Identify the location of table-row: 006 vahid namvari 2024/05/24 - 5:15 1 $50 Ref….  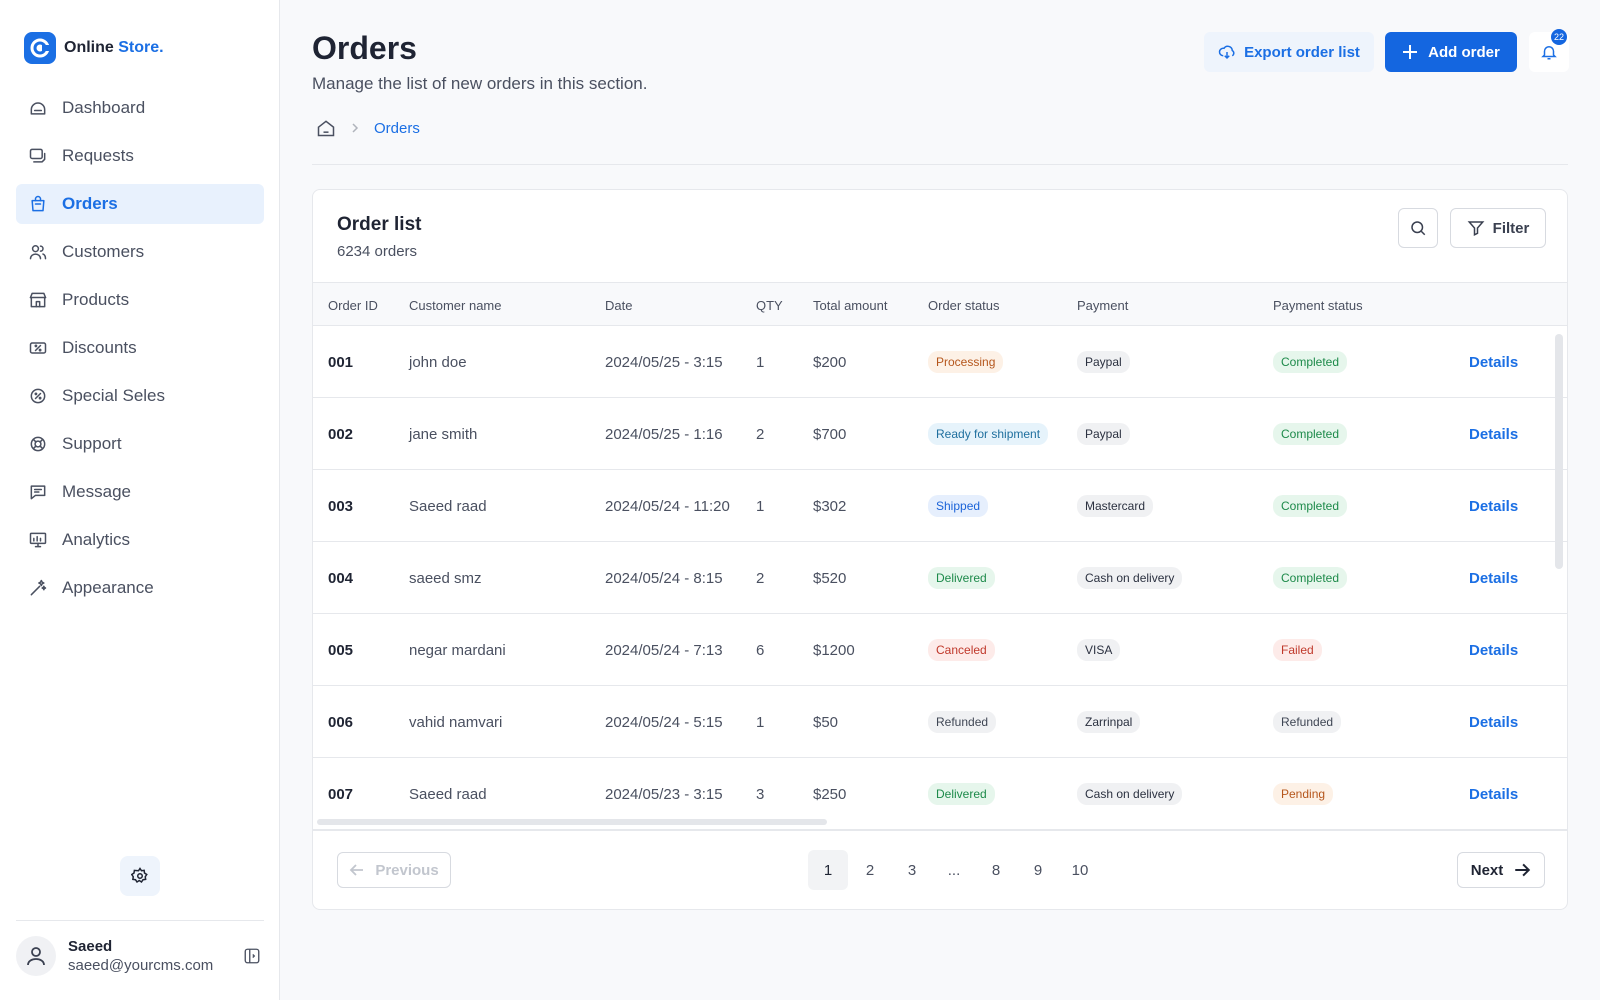
(940, 722).